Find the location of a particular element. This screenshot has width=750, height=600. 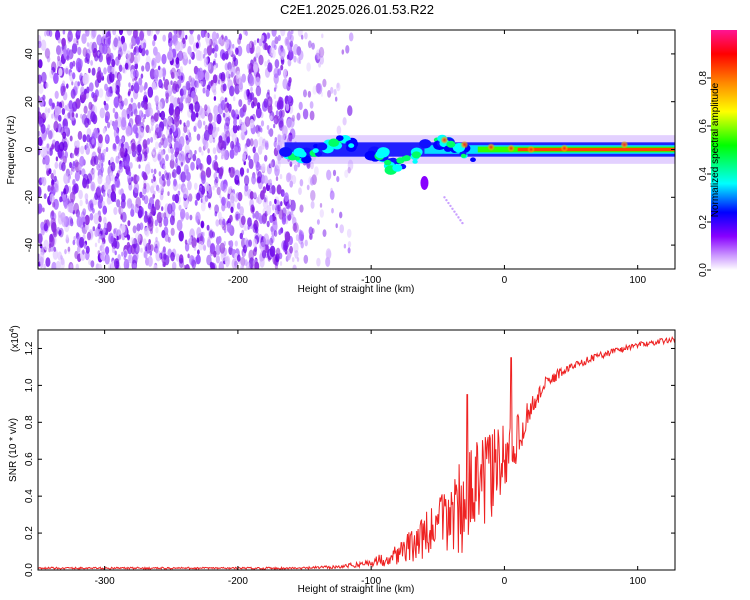

y-tick-label: 20 is located at coordinates (29, 102).